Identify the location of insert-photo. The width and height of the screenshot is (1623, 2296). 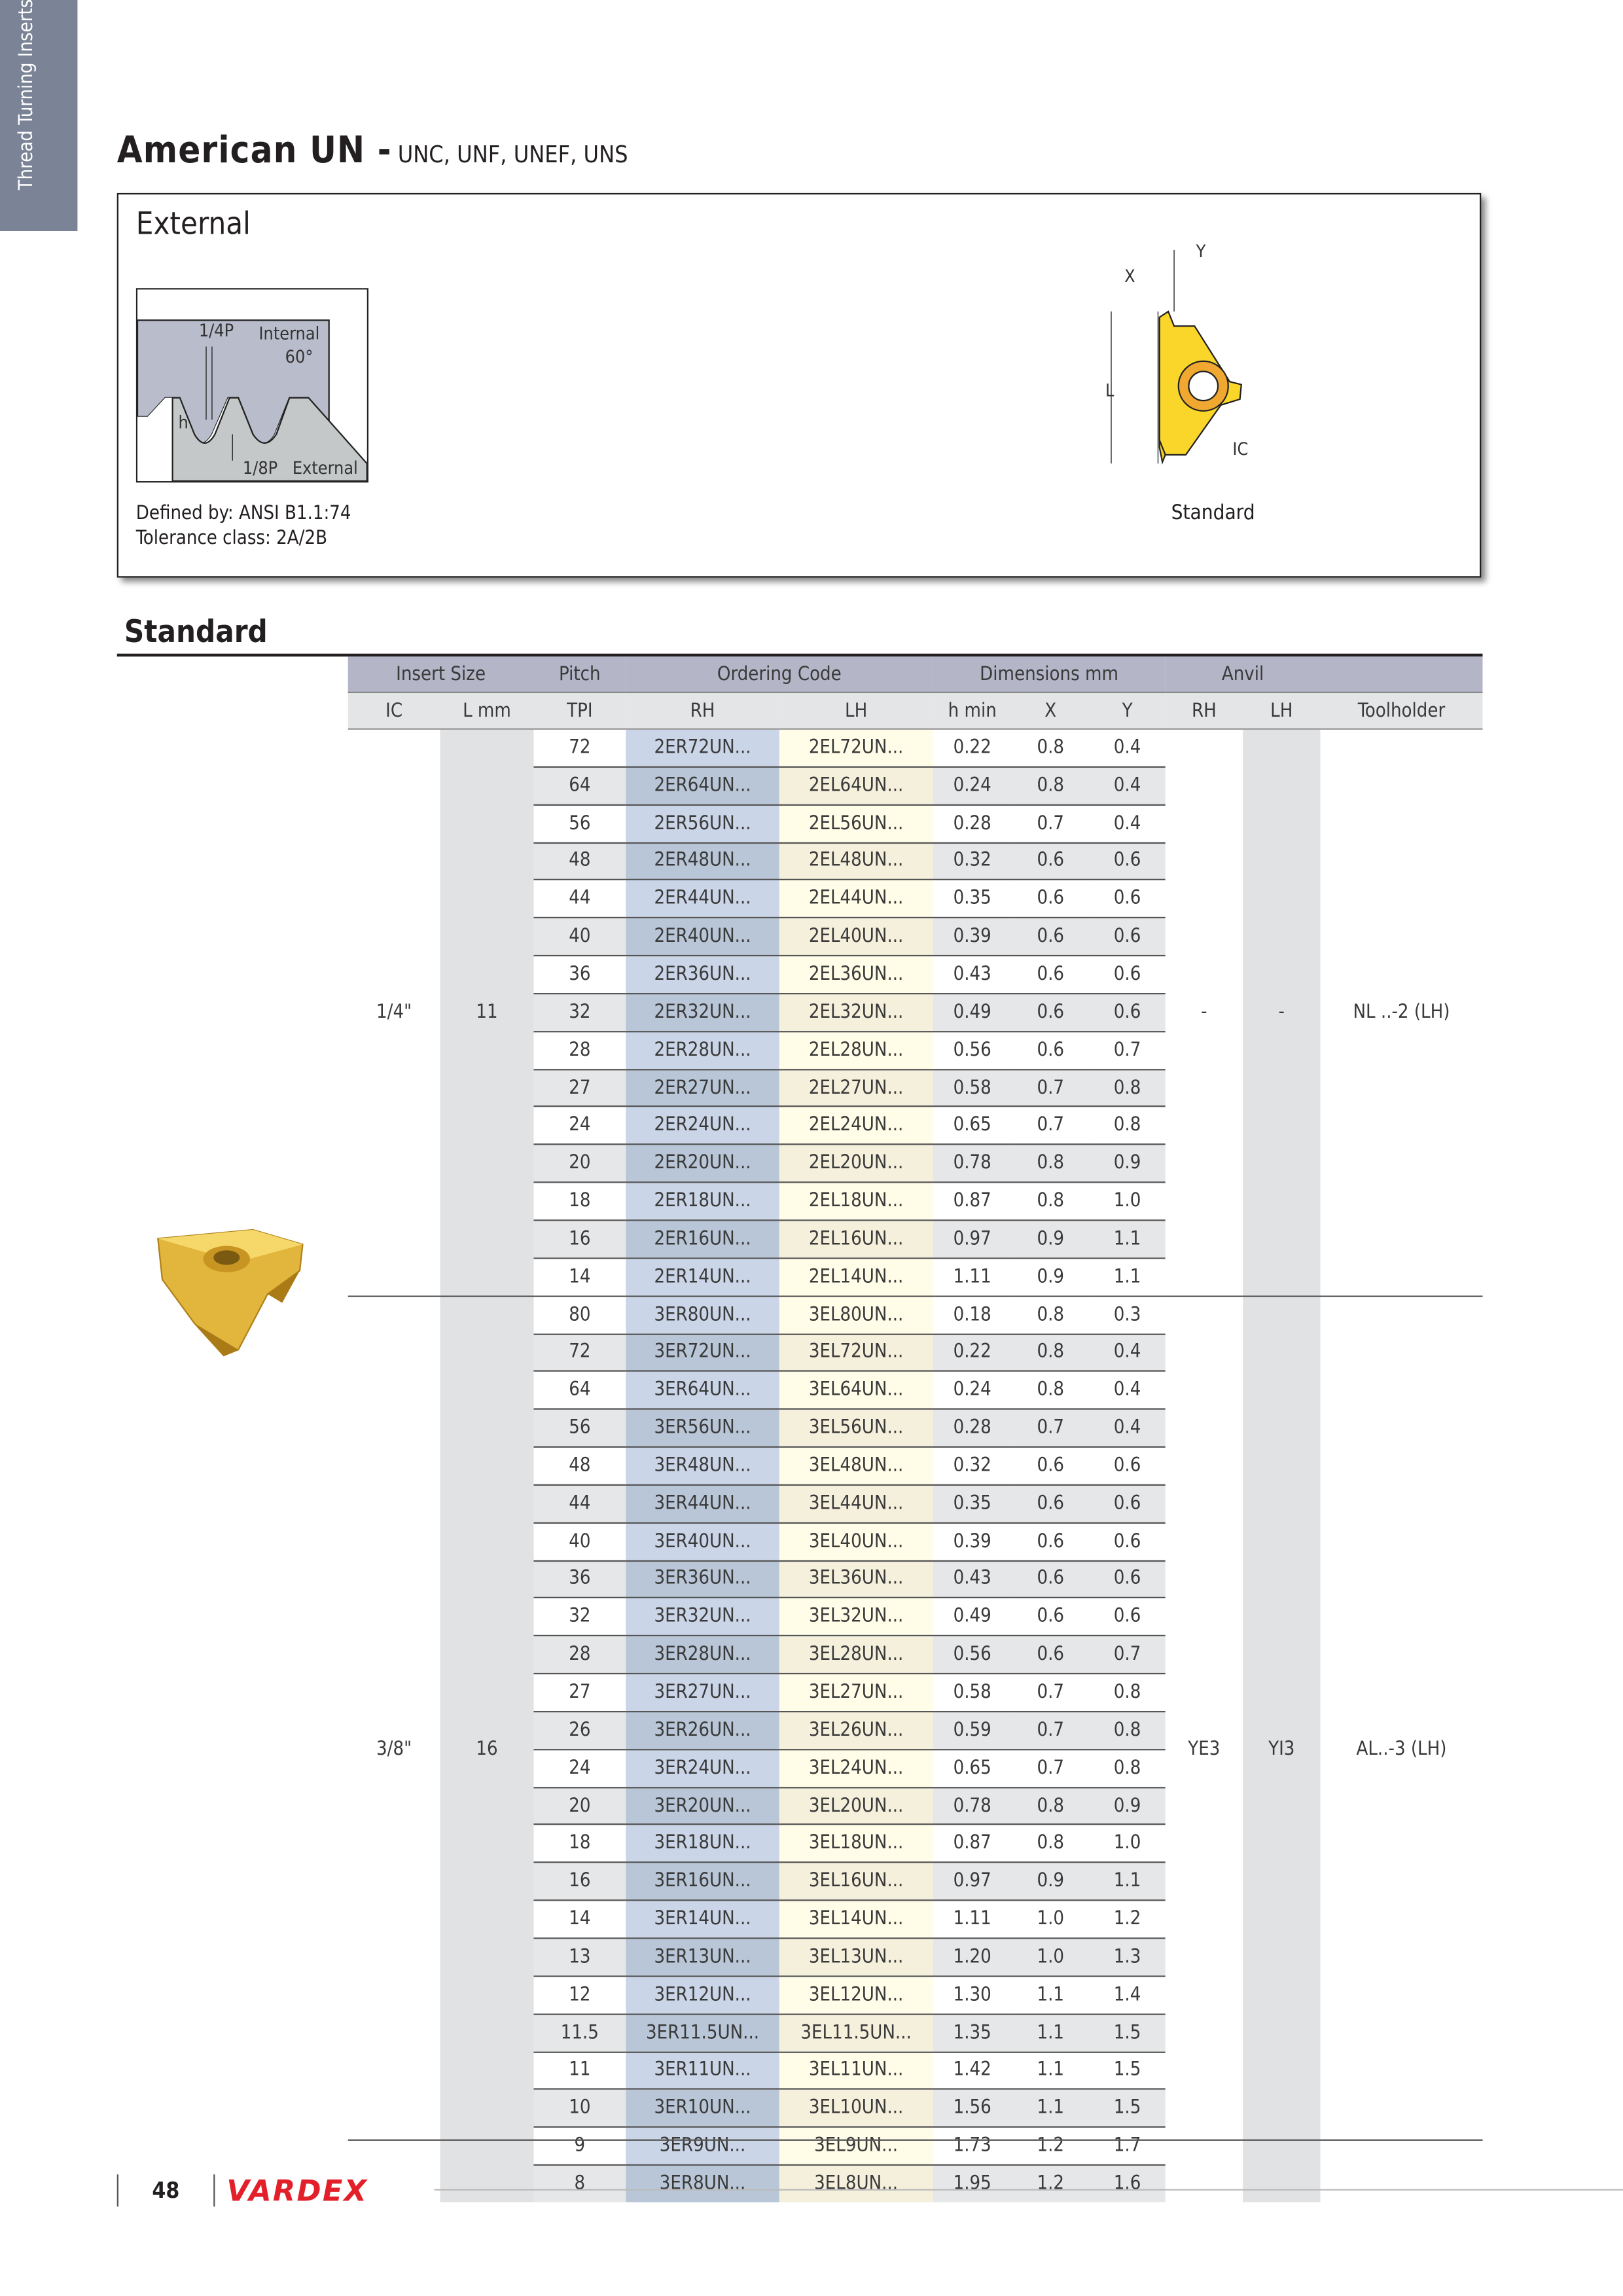
(230, 1293).